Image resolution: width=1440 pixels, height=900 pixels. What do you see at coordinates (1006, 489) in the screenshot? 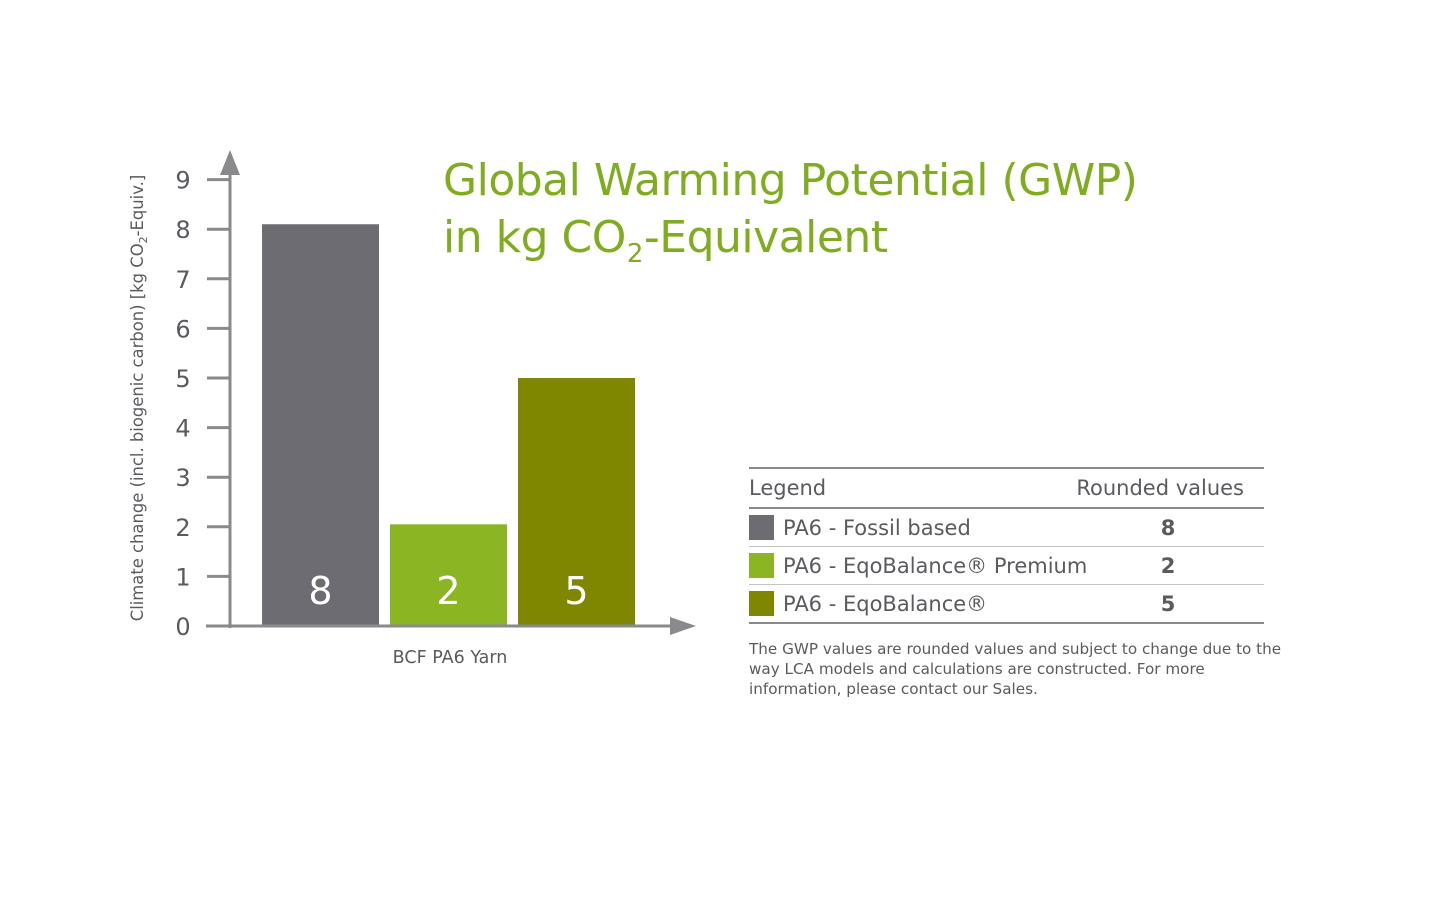
I see `legend-header: Legend Rounded values` at bounding box center [1006, 489].